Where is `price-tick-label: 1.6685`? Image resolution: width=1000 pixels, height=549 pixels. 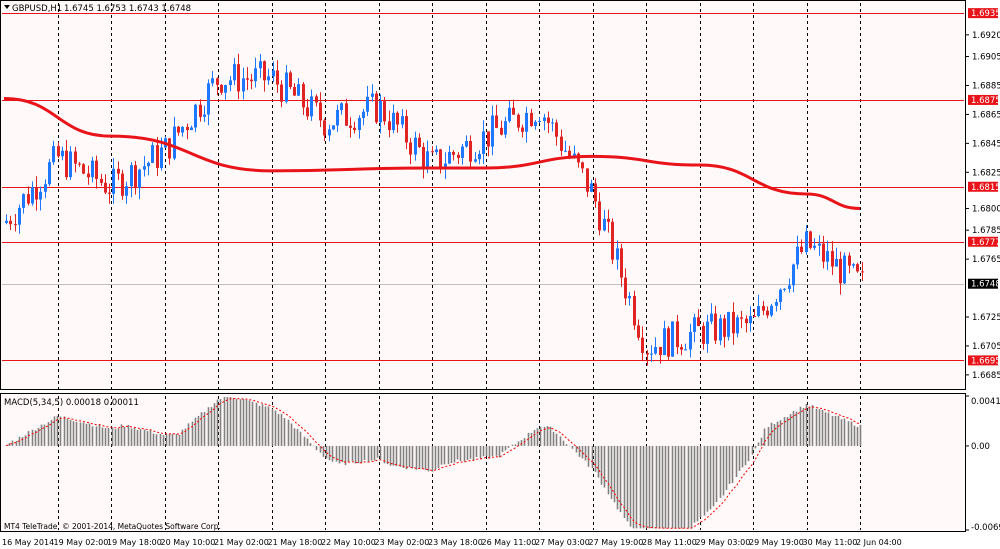 price-tick-label: 1.6685 is located at coordinates (986, 376).